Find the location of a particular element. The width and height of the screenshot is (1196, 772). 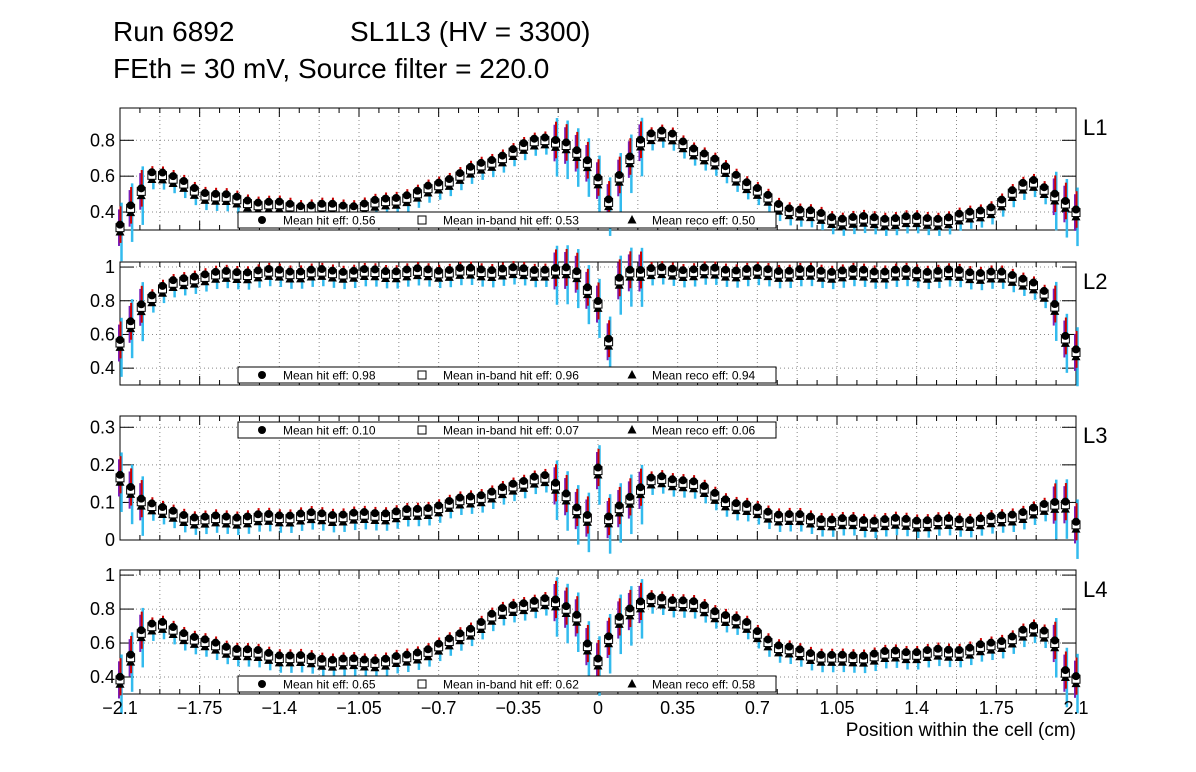

legend-hit-label: Mean hit eff: 0.65 is located at coordinates (329, 685).